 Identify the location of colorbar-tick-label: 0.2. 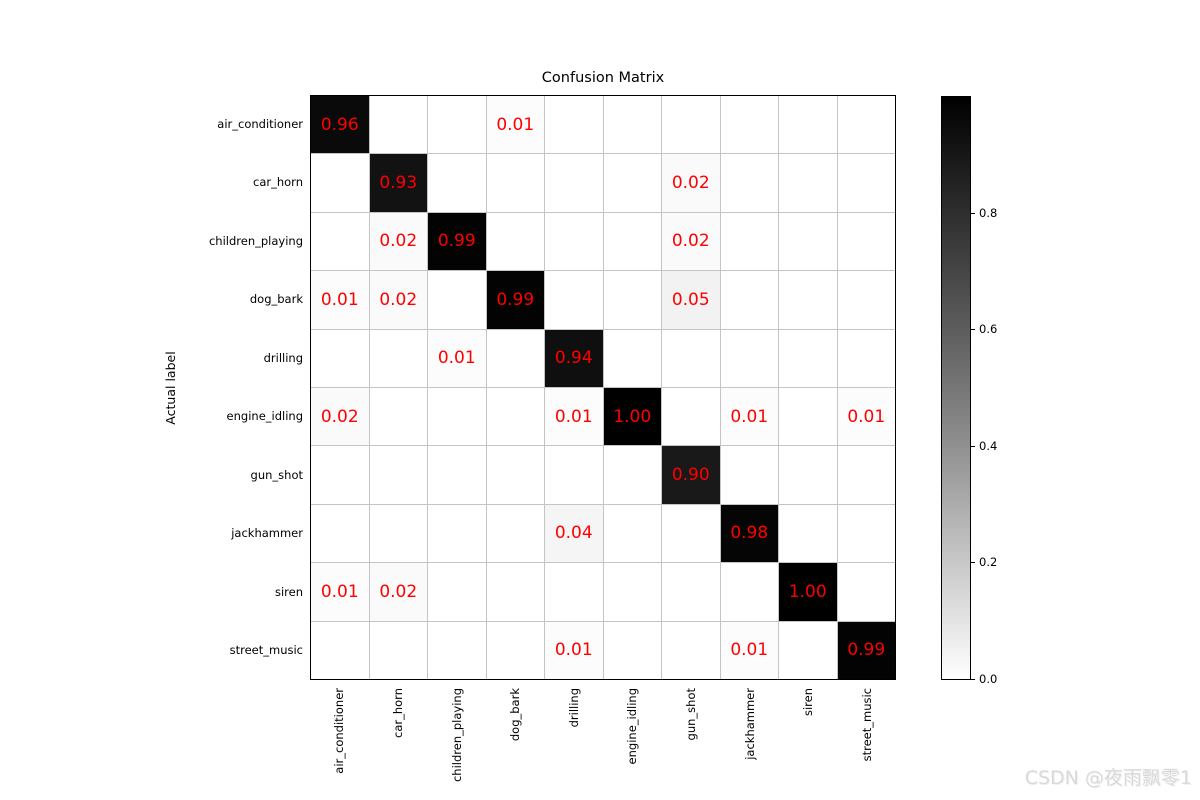
(988, 562).